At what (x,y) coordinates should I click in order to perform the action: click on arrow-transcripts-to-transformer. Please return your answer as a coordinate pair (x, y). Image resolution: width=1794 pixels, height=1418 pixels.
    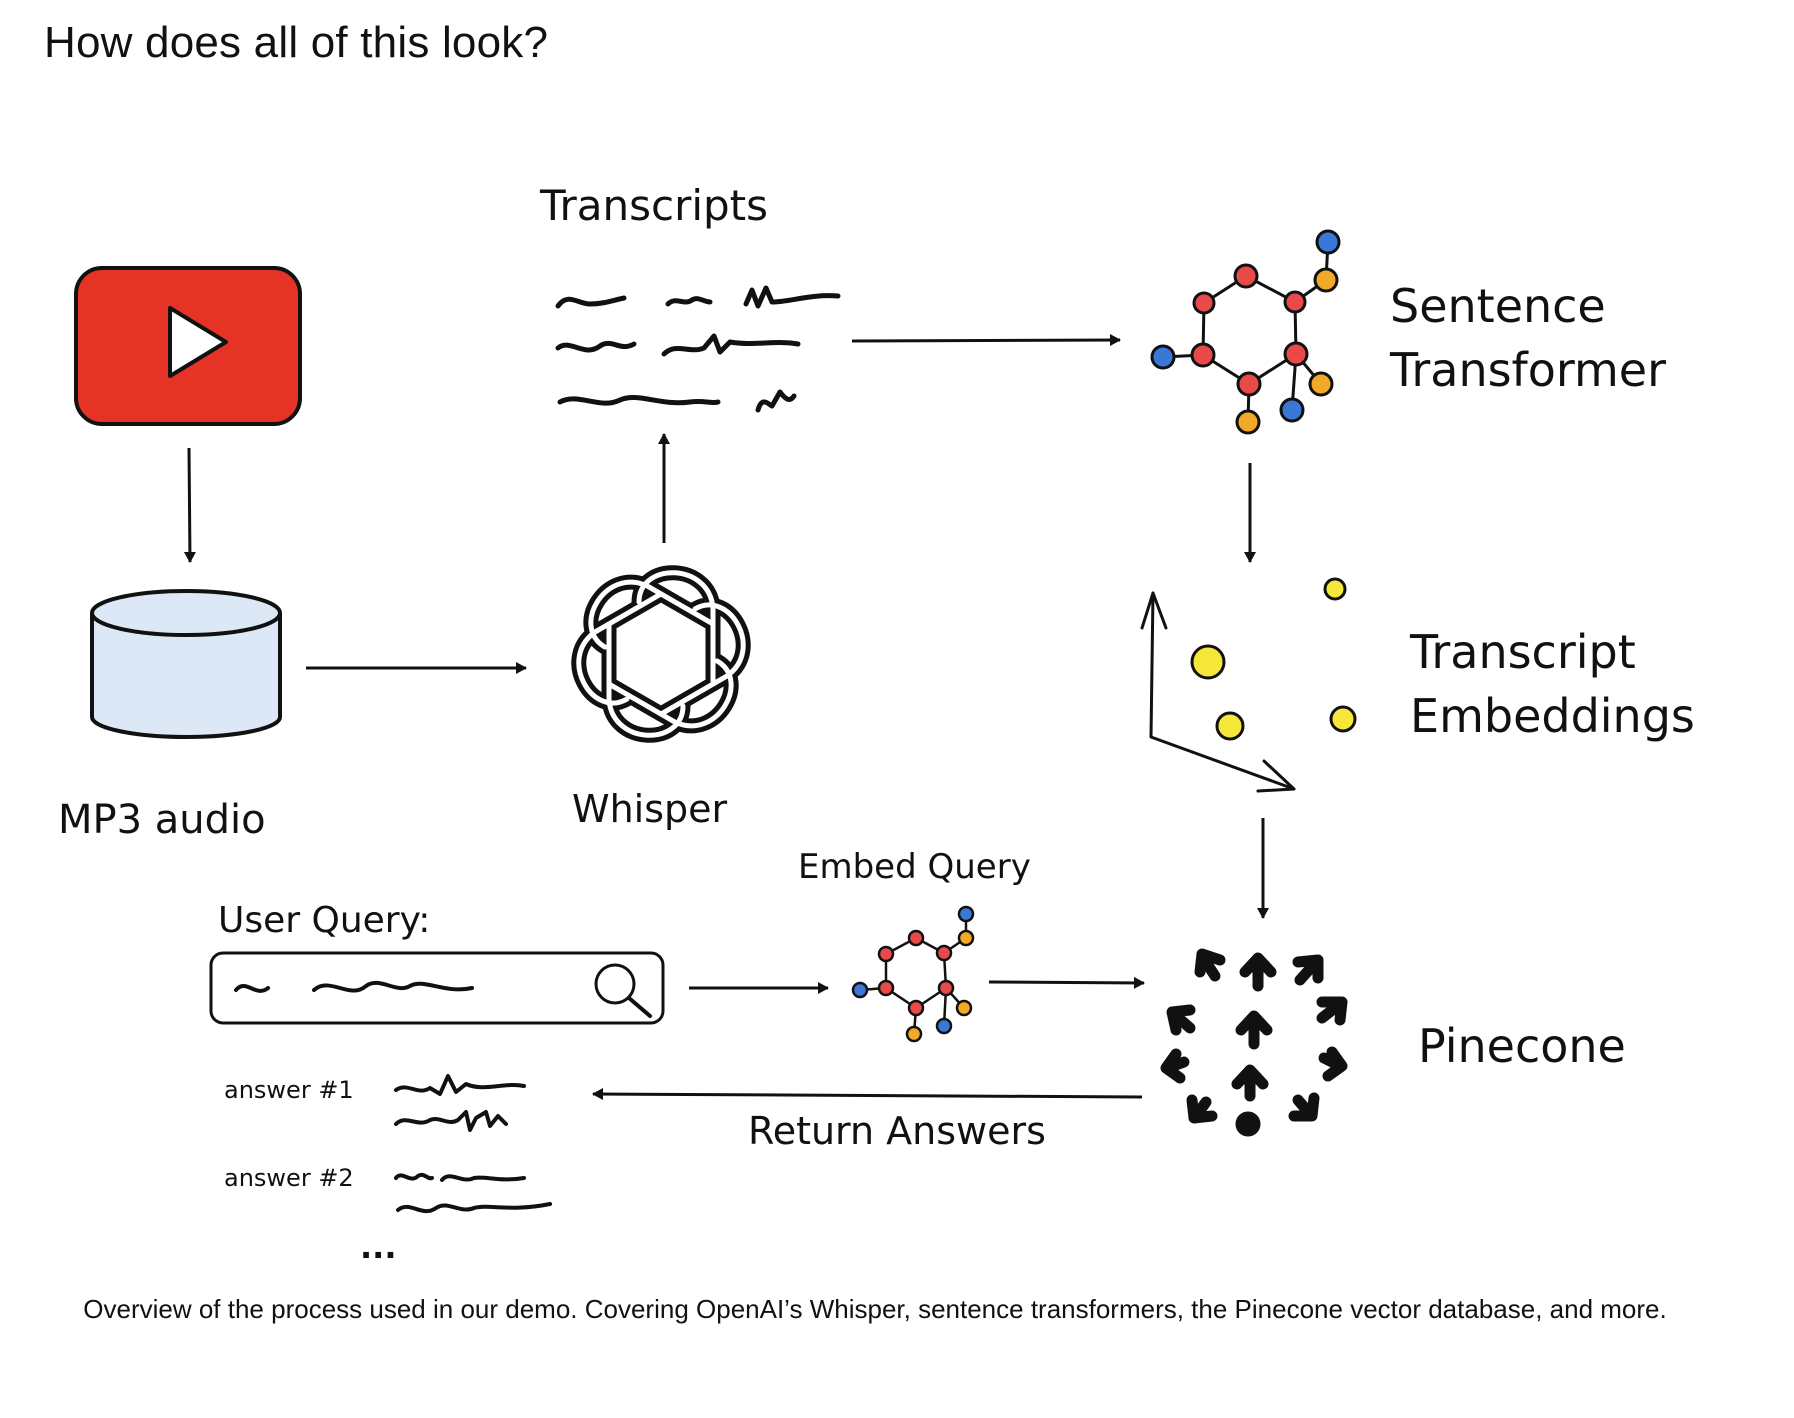
    Looking at the image, I should click on (986, 340).